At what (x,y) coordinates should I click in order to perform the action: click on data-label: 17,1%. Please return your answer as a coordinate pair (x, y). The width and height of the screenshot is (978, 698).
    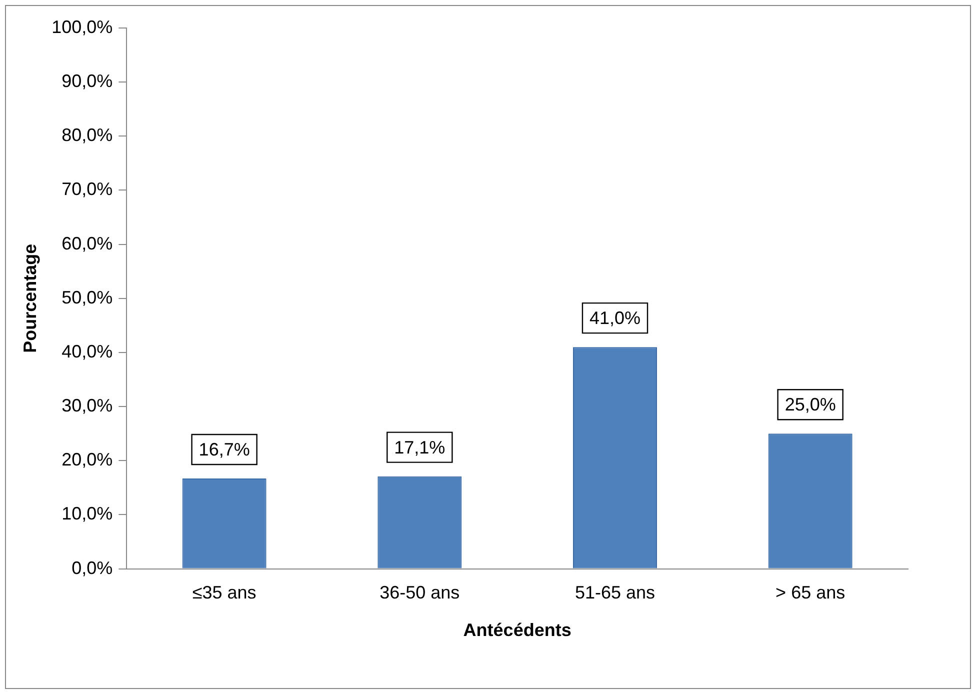
    Looking at the image, I should click on (420, 447).